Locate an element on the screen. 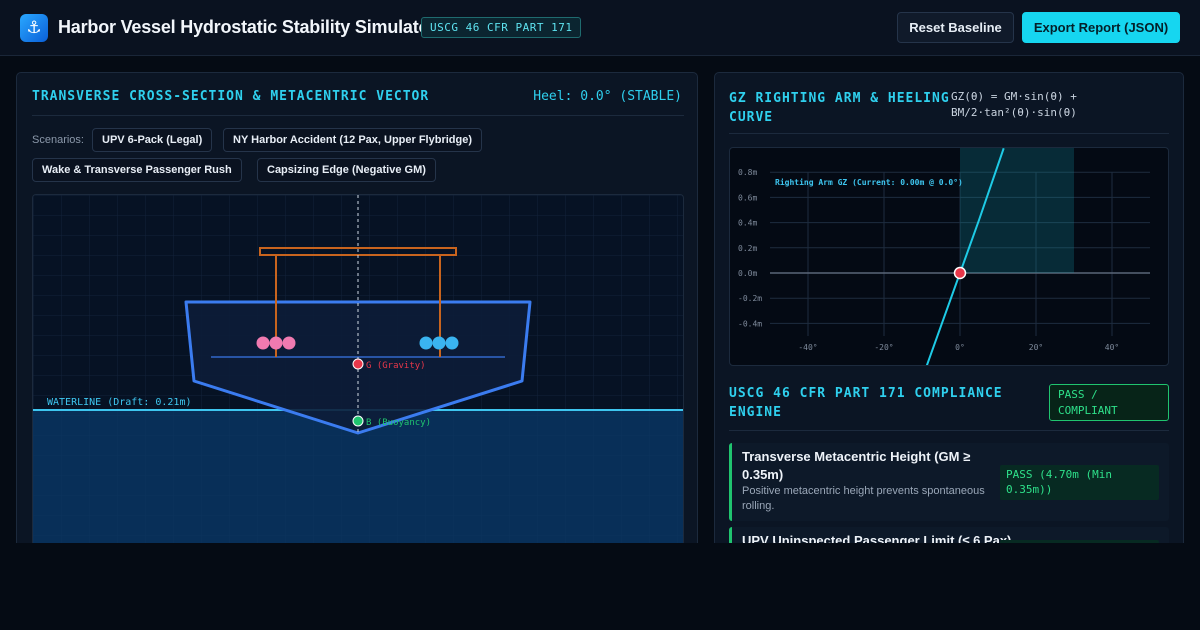 The width and height of the screenshot is (1200, 630). gz-y-tick-label: -0.4m is located at coordinates (750, 323).